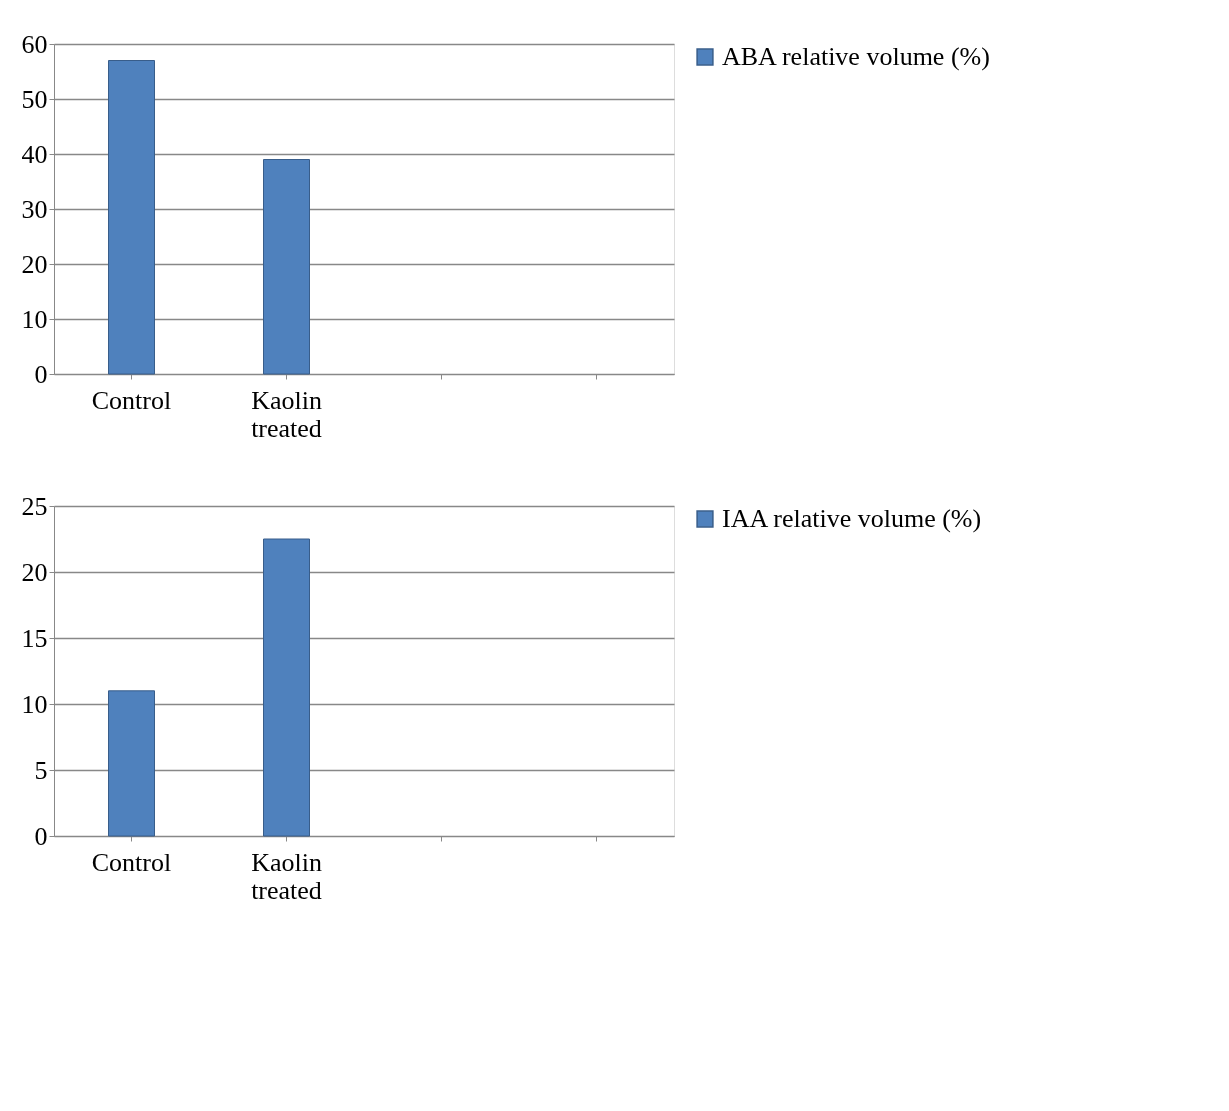  I want to click on y-tick-label: 50, so click(34, 99).